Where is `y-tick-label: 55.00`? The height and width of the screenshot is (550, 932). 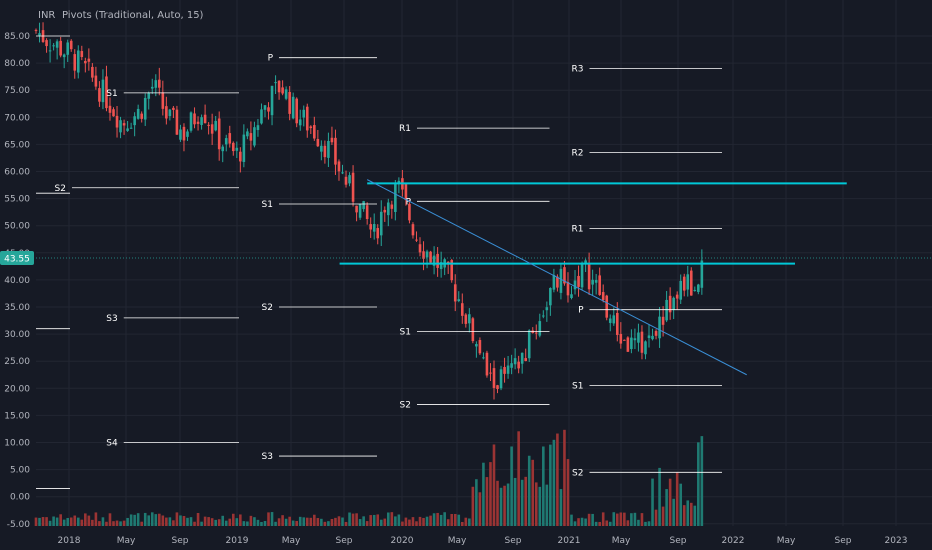
y-tick-label: 55.00 is located at coordinates (17, 200).